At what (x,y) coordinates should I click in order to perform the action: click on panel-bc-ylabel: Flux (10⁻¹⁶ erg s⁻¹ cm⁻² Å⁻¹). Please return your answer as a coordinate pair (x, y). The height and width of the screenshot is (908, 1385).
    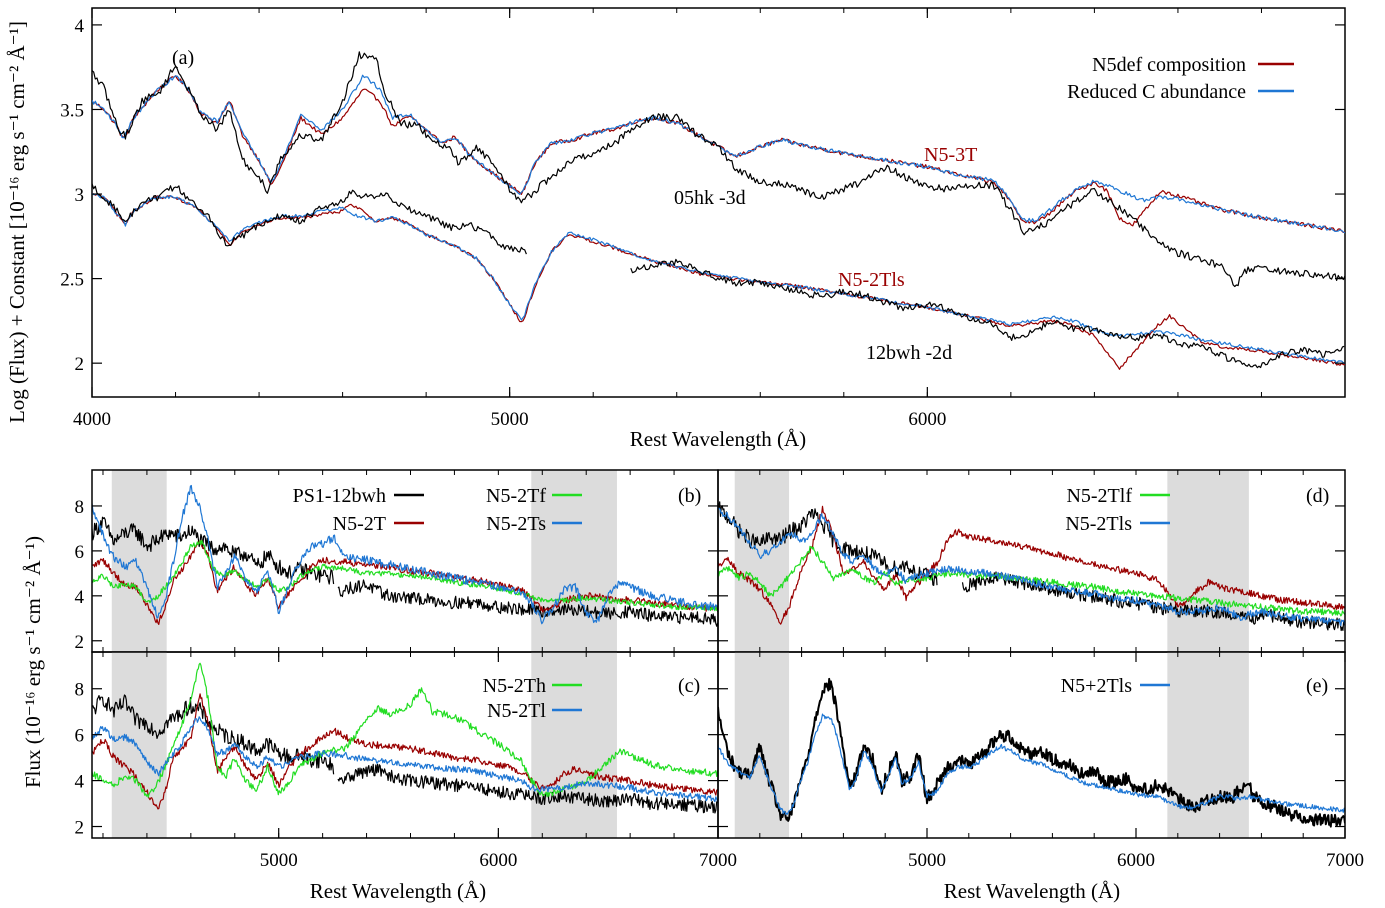
    Looking at the image, I should click on (33, 662).